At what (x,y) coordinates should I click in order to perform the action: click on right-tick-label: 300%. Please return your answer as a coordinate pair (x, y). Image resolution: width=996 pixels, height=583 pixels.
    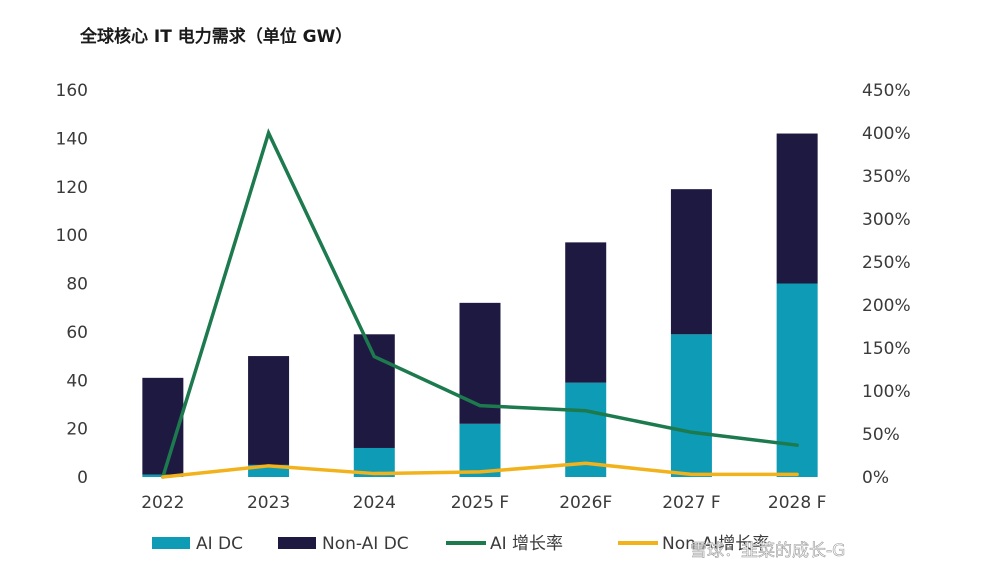
    Looking at the image, I should click on (886, 220).